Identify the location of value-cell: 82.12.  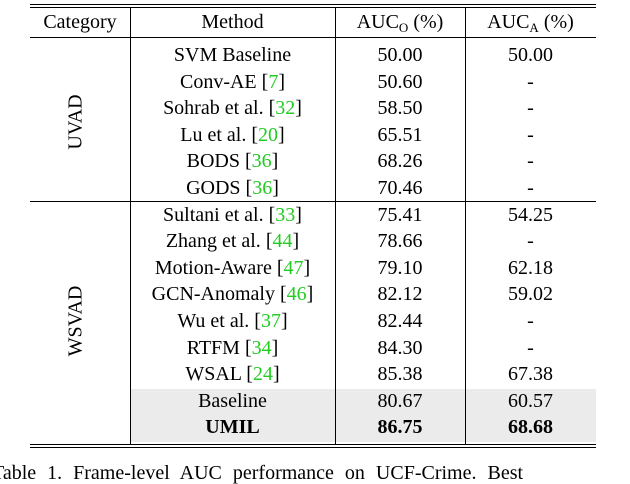
(400, 294).